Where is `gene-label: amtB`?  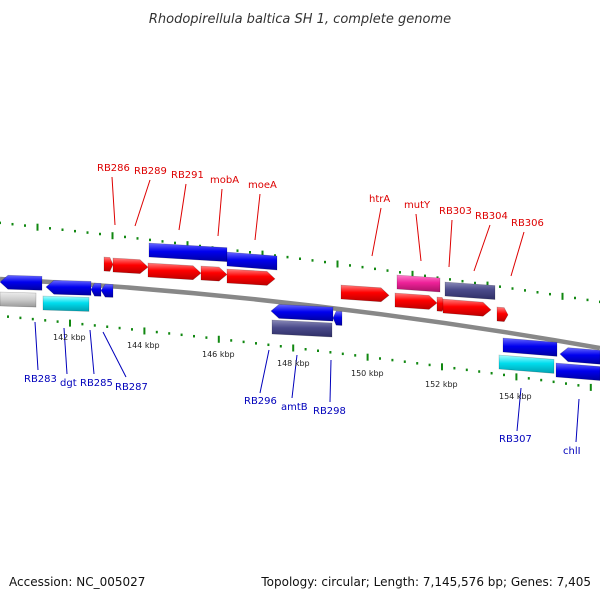 gene-label: amtB is located at coordinates (294, 407).